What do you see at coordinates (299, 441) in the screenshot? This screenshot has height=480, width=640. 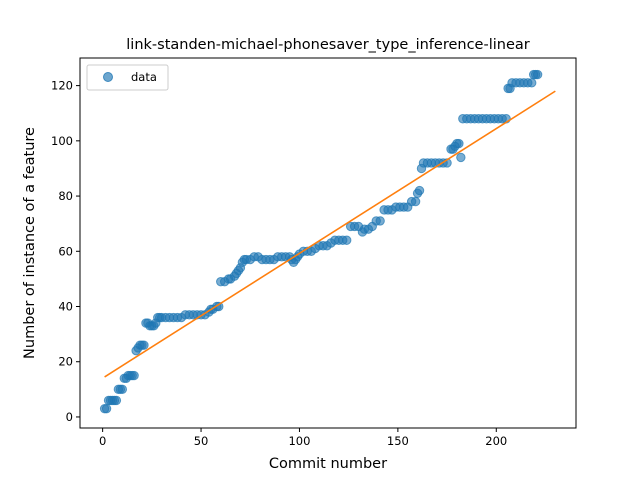 I see `x-tick-label: 100` at bounding box center [299, 441].